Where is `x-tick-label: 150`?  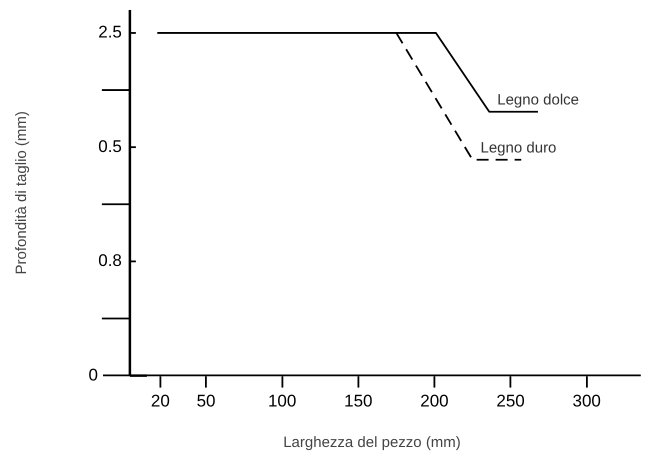
x-tick-label: 150 is located at coordinates (358, 400).